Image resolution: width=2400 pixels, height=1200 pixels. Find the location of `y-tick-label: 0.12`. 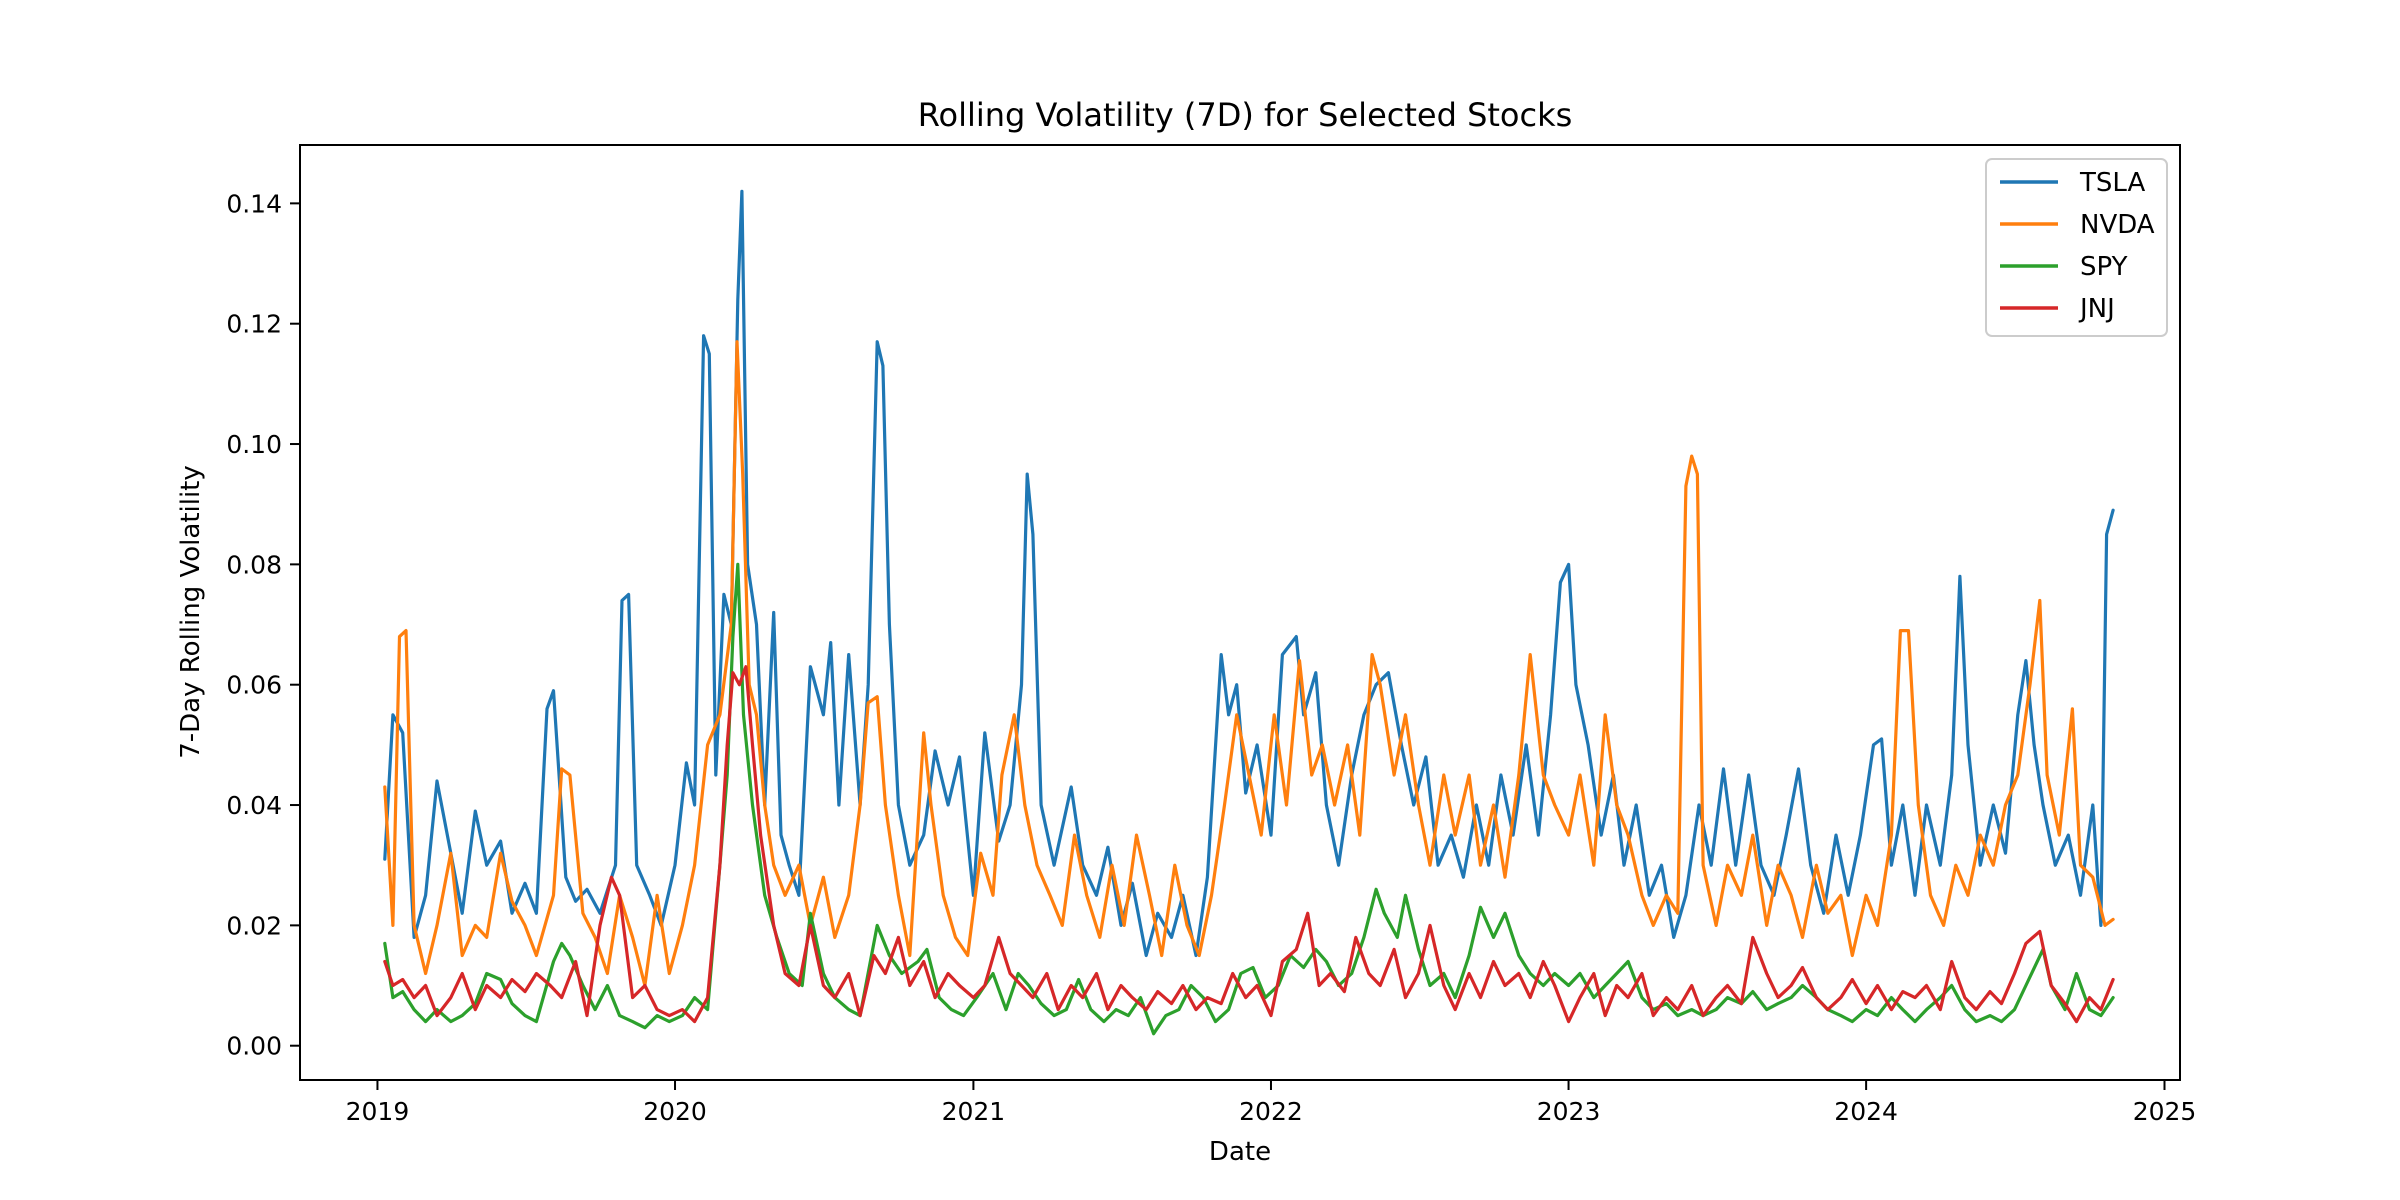

y-tick-label: 0.12 is located at coordinates (254, 324).